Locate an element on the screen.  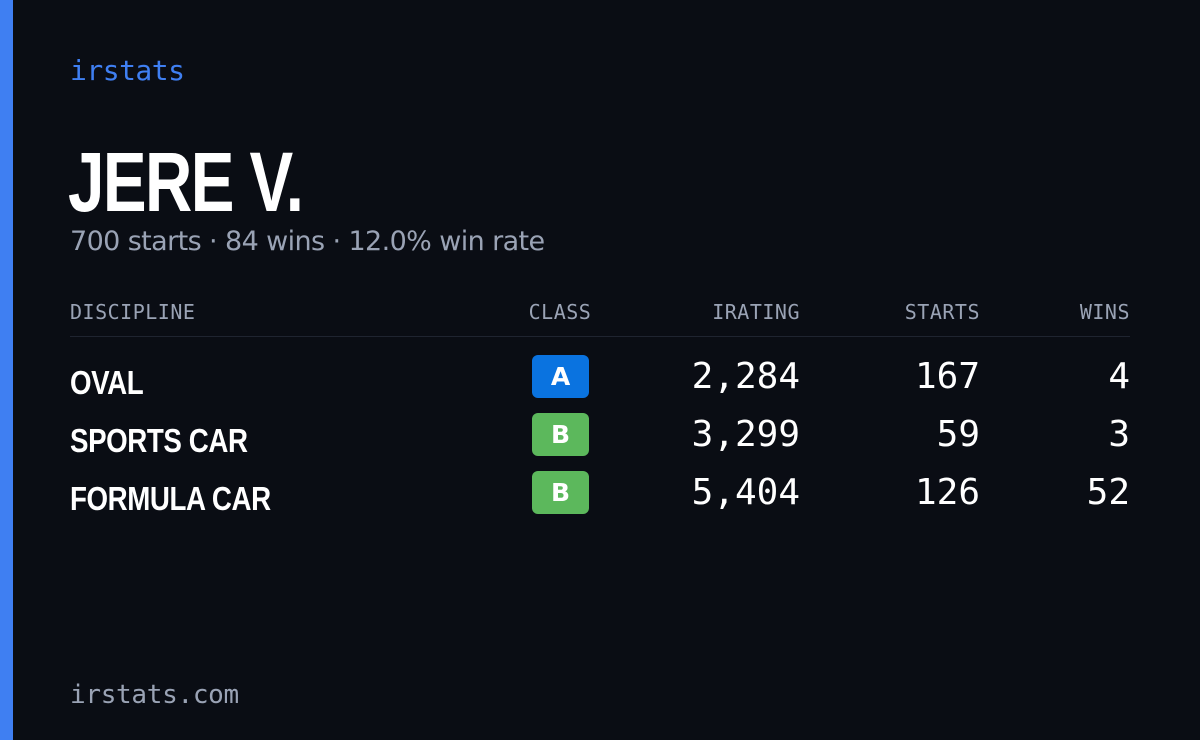
irating-value: 5,404 is located at coordinates (745, 492).